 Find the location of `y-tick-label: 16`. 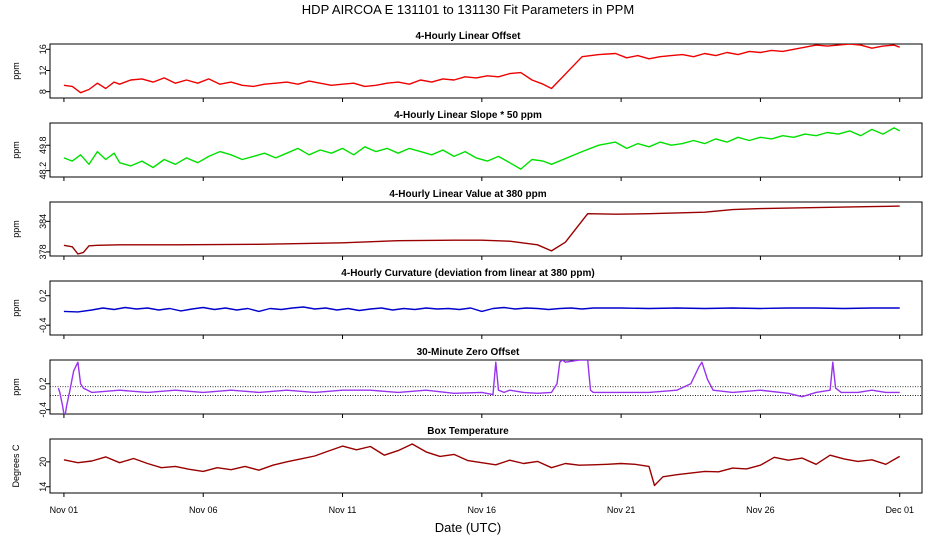

y-tick-label: 16 is located at coordinates (43, 49).